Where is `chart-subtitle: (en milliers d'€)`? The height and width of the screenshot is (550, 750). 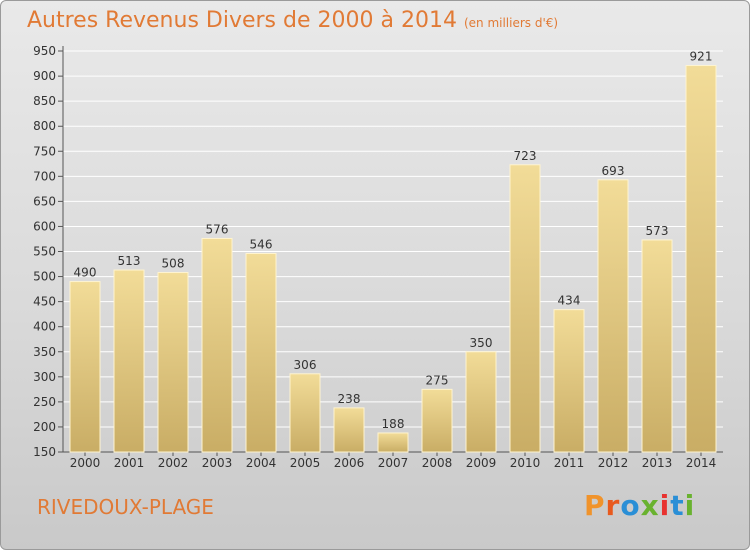 chart-subtitle: (en milliers d'€) is located at coordinates (511, 23).